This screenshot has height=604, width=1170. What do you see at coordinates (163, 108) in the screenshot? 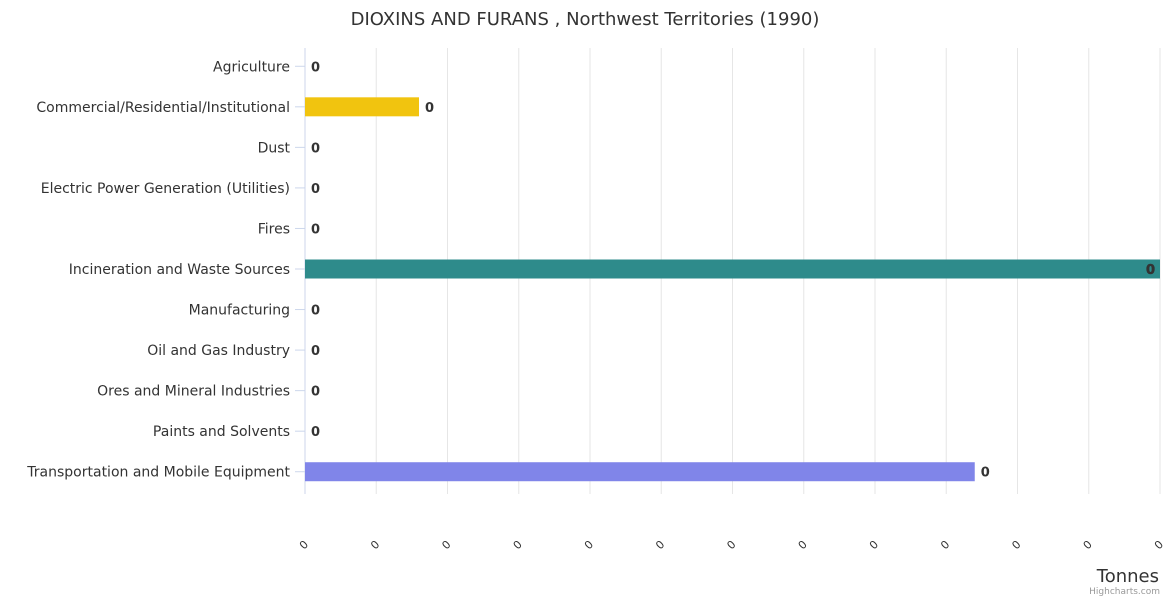
I see `category-label: Commercial/Residential/Institutional` at bounding box center [163, 108].